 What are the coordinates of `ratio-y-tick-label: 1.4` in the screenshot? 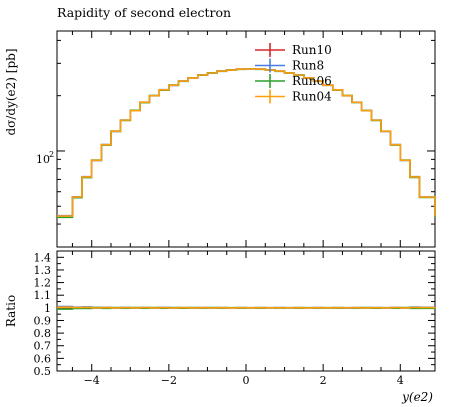 It's located at (43, 257).